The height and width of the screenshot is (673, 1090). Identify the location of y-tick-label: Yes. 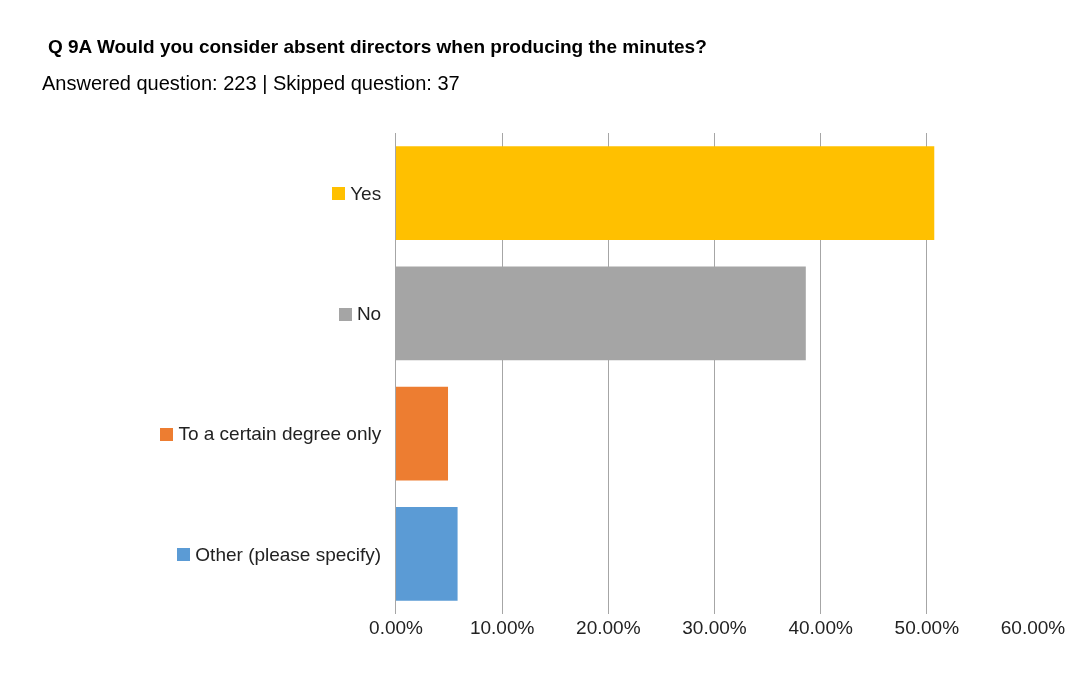
(366, 193).